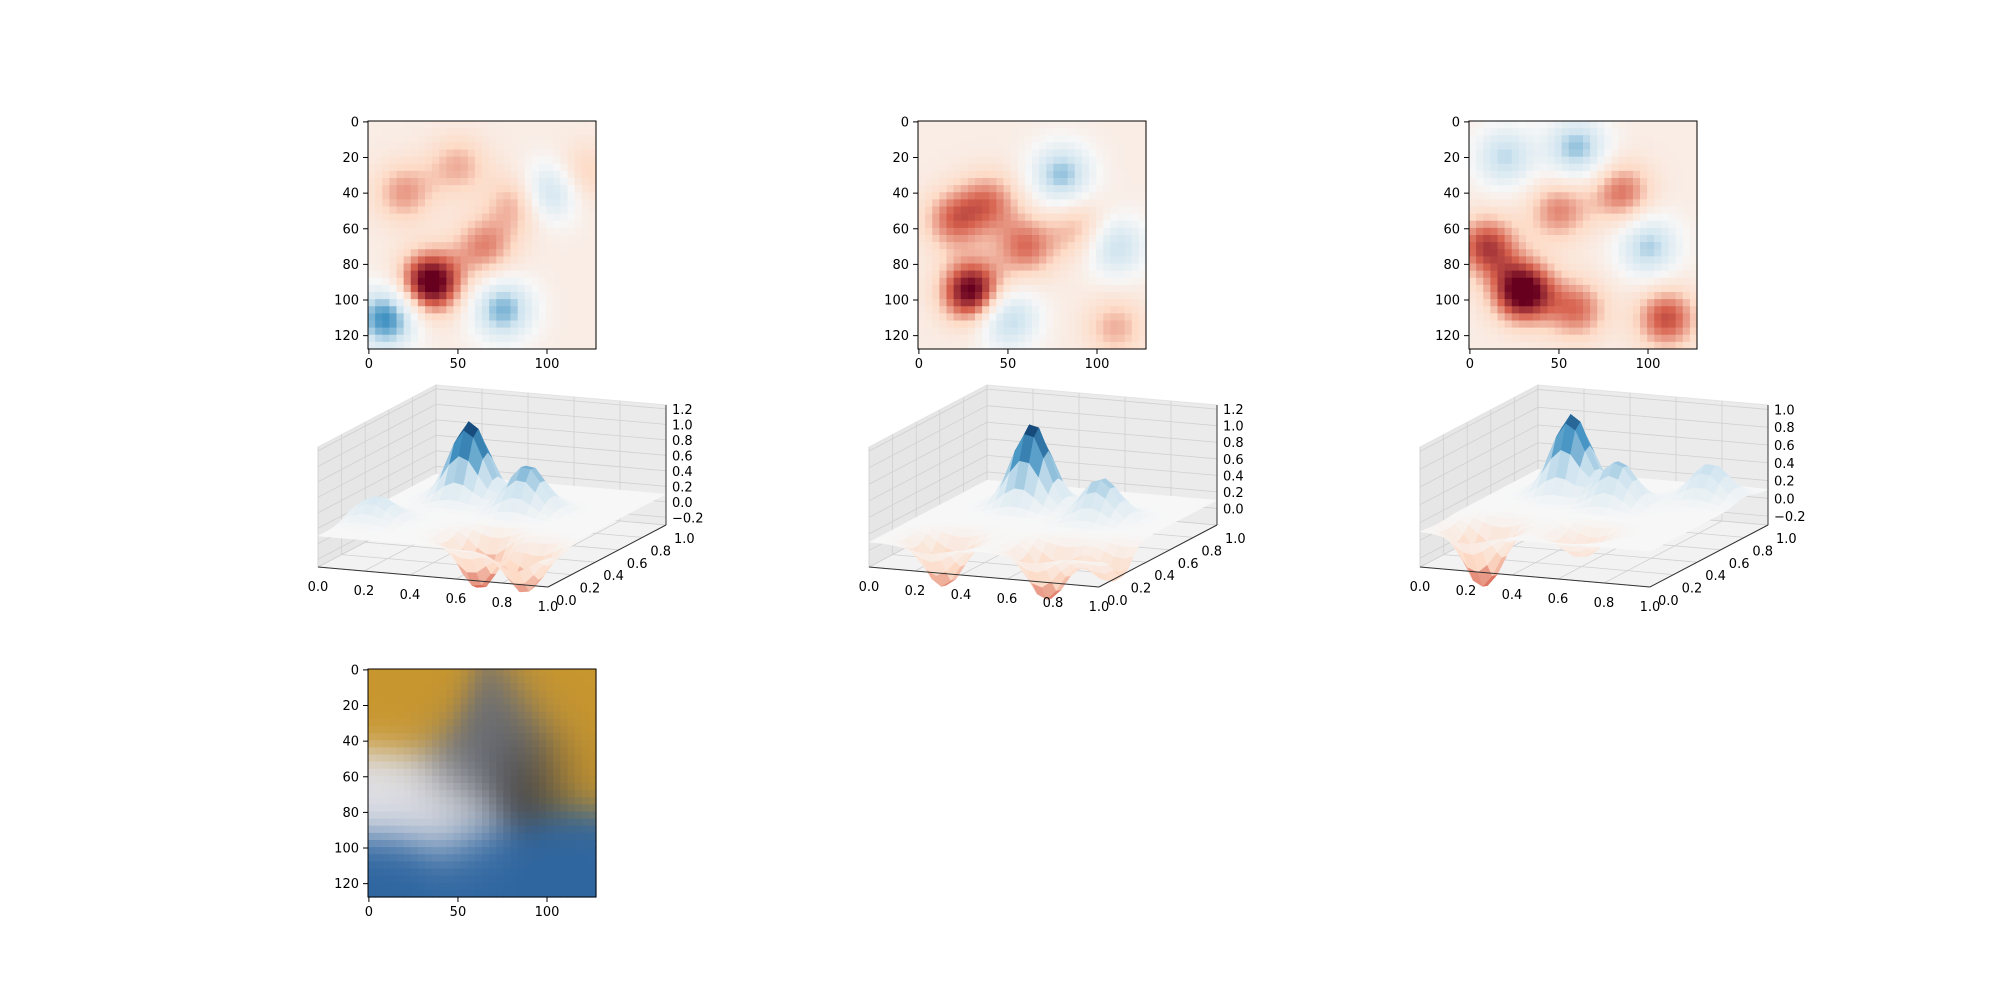 The width and height of the screenshot is (2000, 1000). What do you see at coordinates (1233, 476) in the screenshot?
I see `z-tick-label: 0.4` at bounding box center [1233, 476].